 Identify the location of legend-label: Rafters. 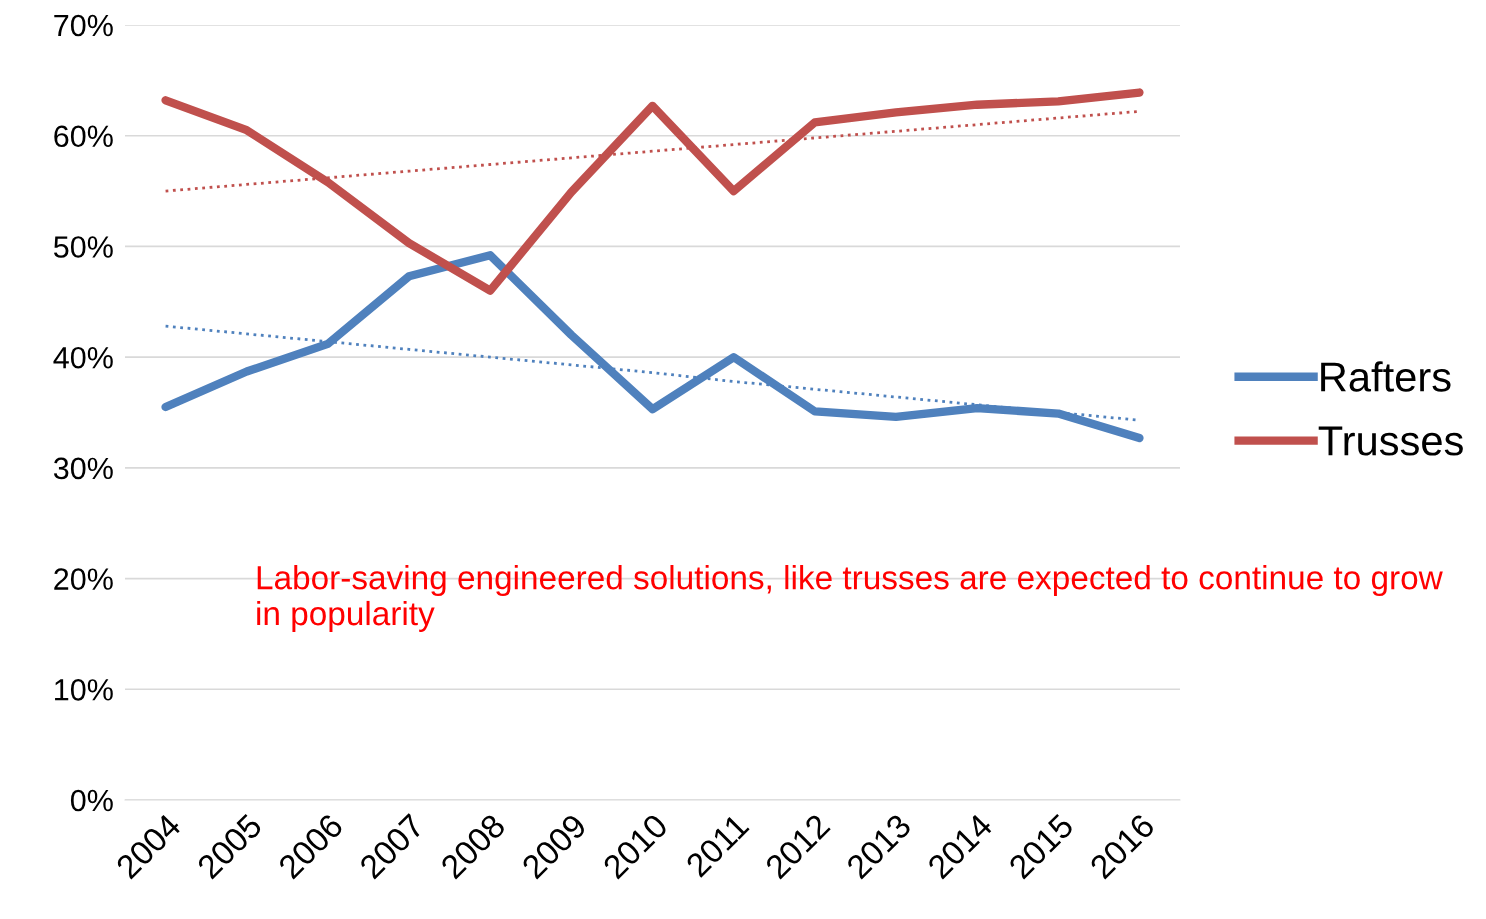
(1386, 376).